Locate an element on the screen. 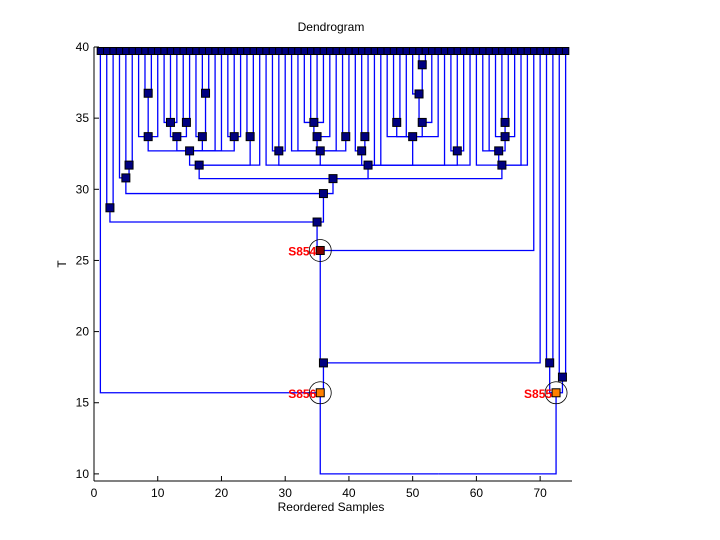 Image resolution: width=720 pixels, height=540 pixels. highlight-annotations: S856 S855 S854 is located at coordinates (428, 322).